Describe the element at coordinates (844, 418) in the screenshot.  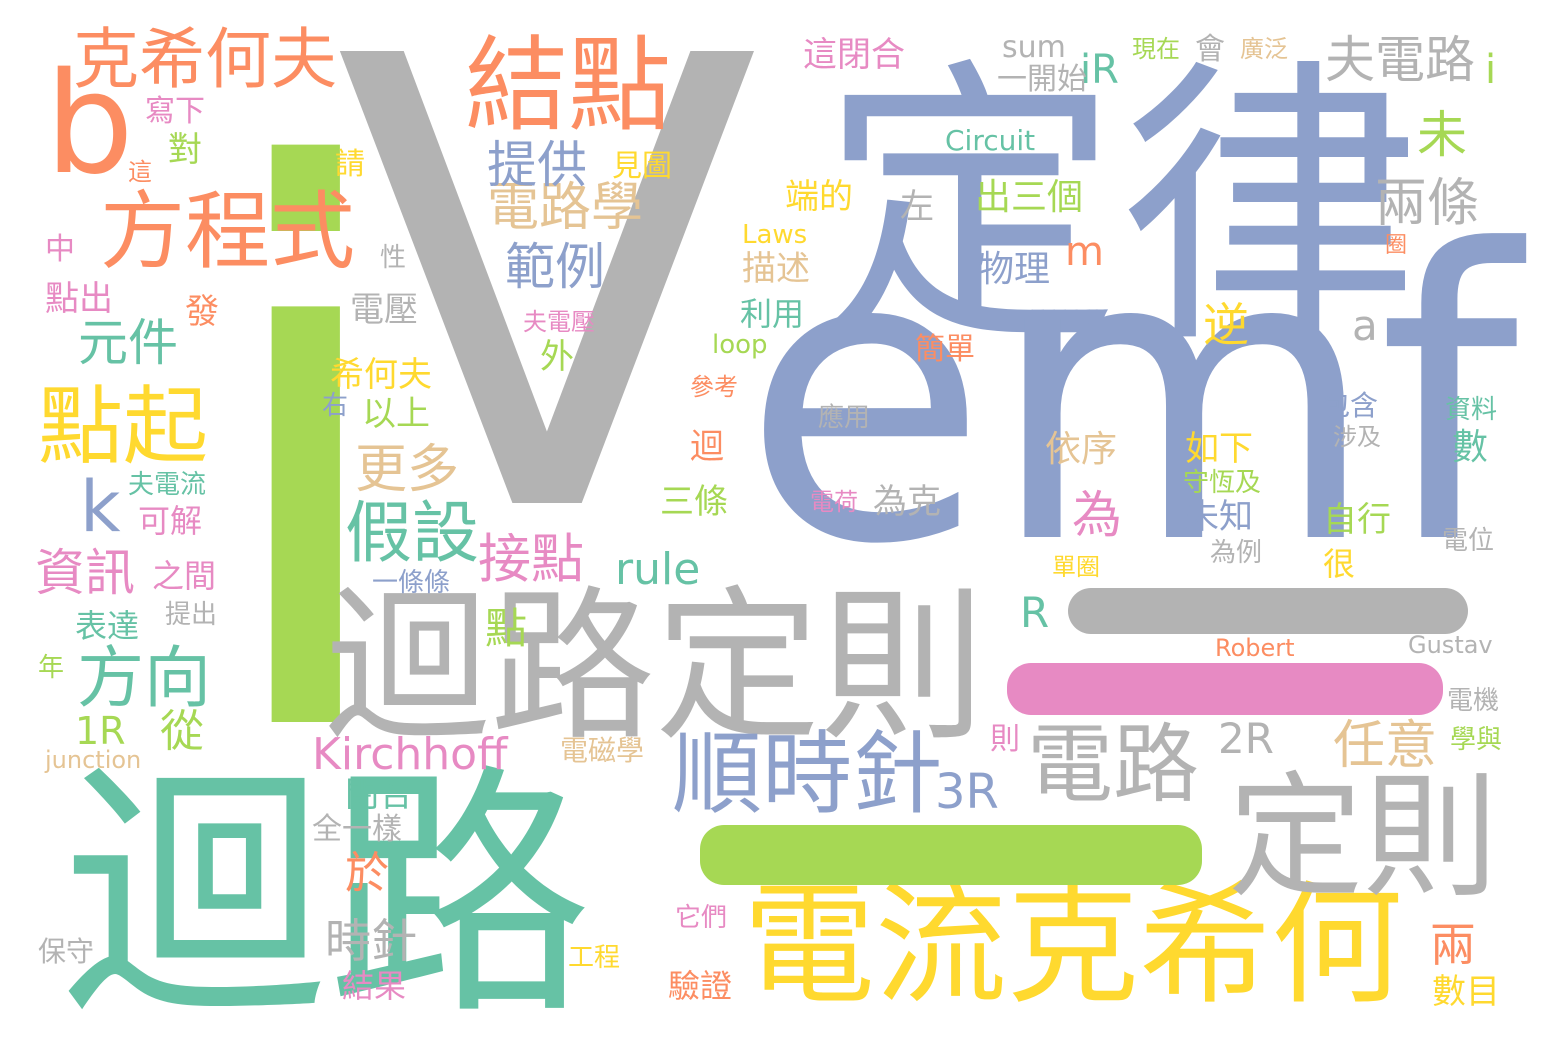
I see `word-ying-yong: 應用` at that location.